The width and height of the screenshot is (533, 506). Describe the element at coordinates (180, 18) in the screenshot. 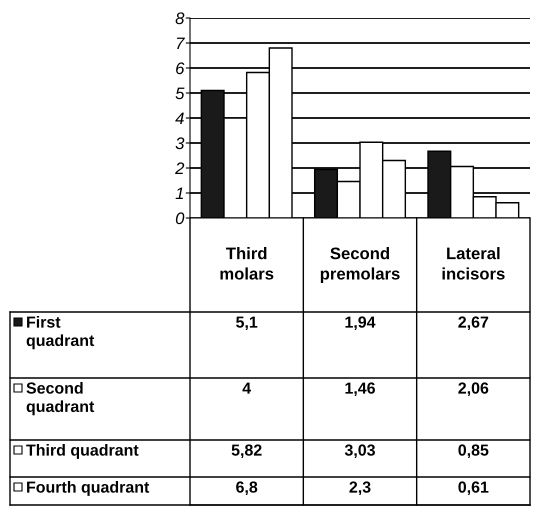

I see `y-tick-label: 8` at that location.